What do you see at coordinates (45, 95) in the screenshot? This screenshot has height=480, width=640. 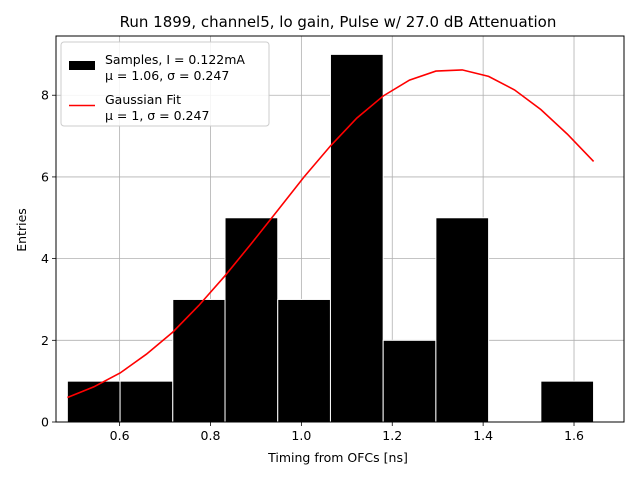 I see `y-tick-label: 8` at bounding box center [45, 95].